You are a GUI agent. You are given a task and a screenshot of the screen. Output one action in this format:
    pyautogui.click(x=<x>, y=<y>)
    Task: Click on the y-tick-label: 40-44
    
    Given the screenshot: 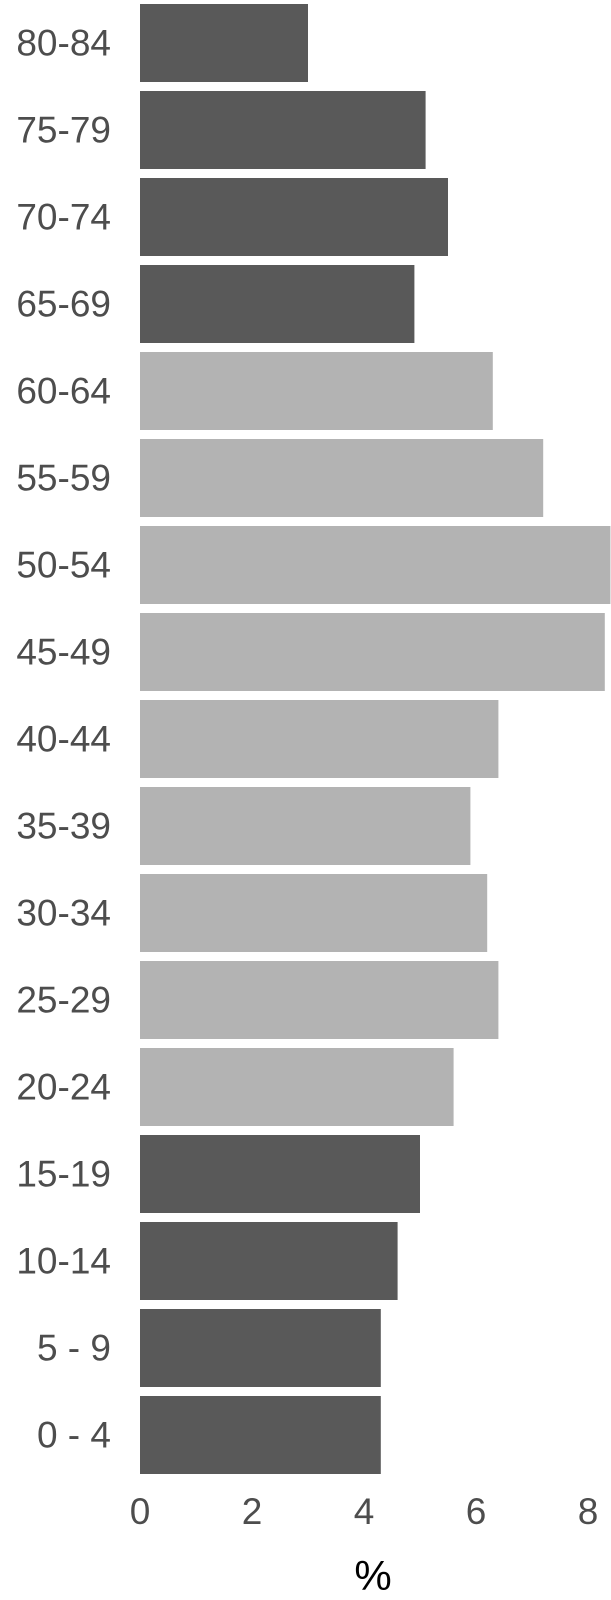 What is the action you would take?
    pyautogui.click(x=63, y=739)
    